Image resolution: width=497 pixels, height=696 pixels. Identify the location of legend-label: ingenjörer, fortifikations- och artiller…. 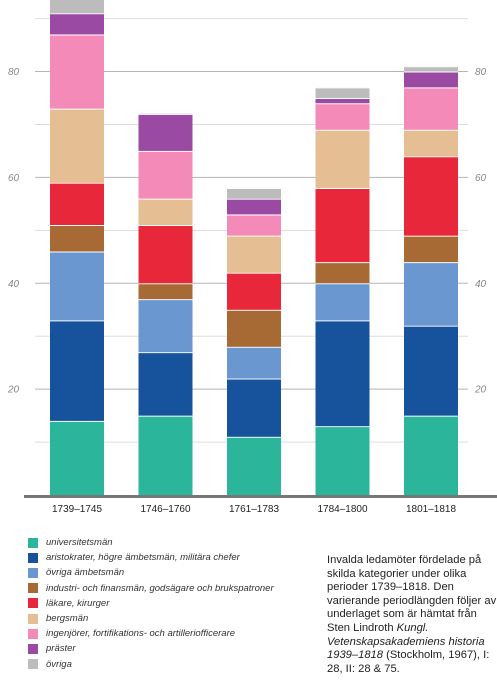
(141, 634).